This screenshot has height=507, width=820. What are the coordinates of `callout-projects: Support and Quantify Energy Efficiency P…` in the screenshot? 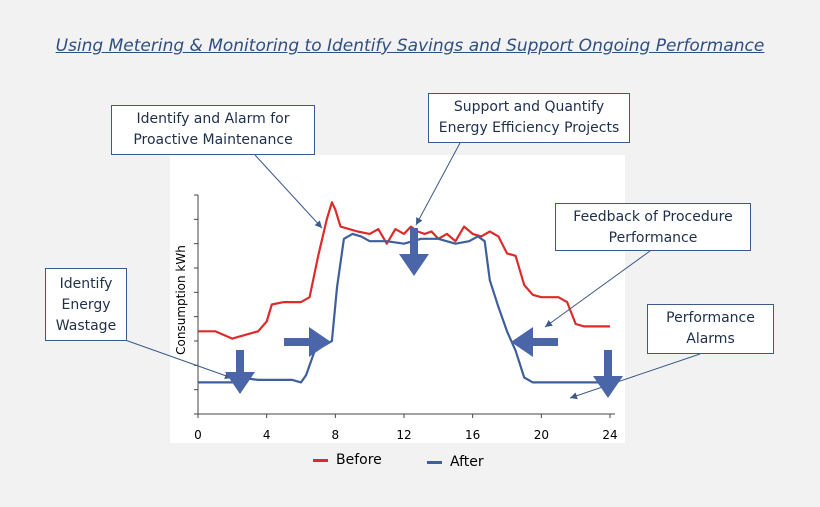 It's located at (529, 118).